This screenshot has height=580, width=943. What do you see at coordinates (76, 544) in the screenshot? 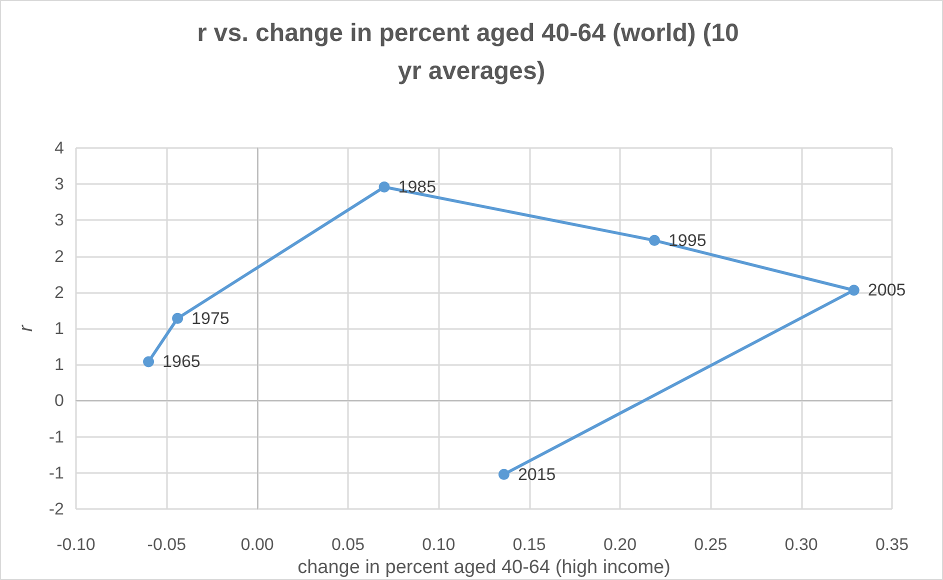
I see `x-tick-label: -0.10` at bounding box center [76, 544].